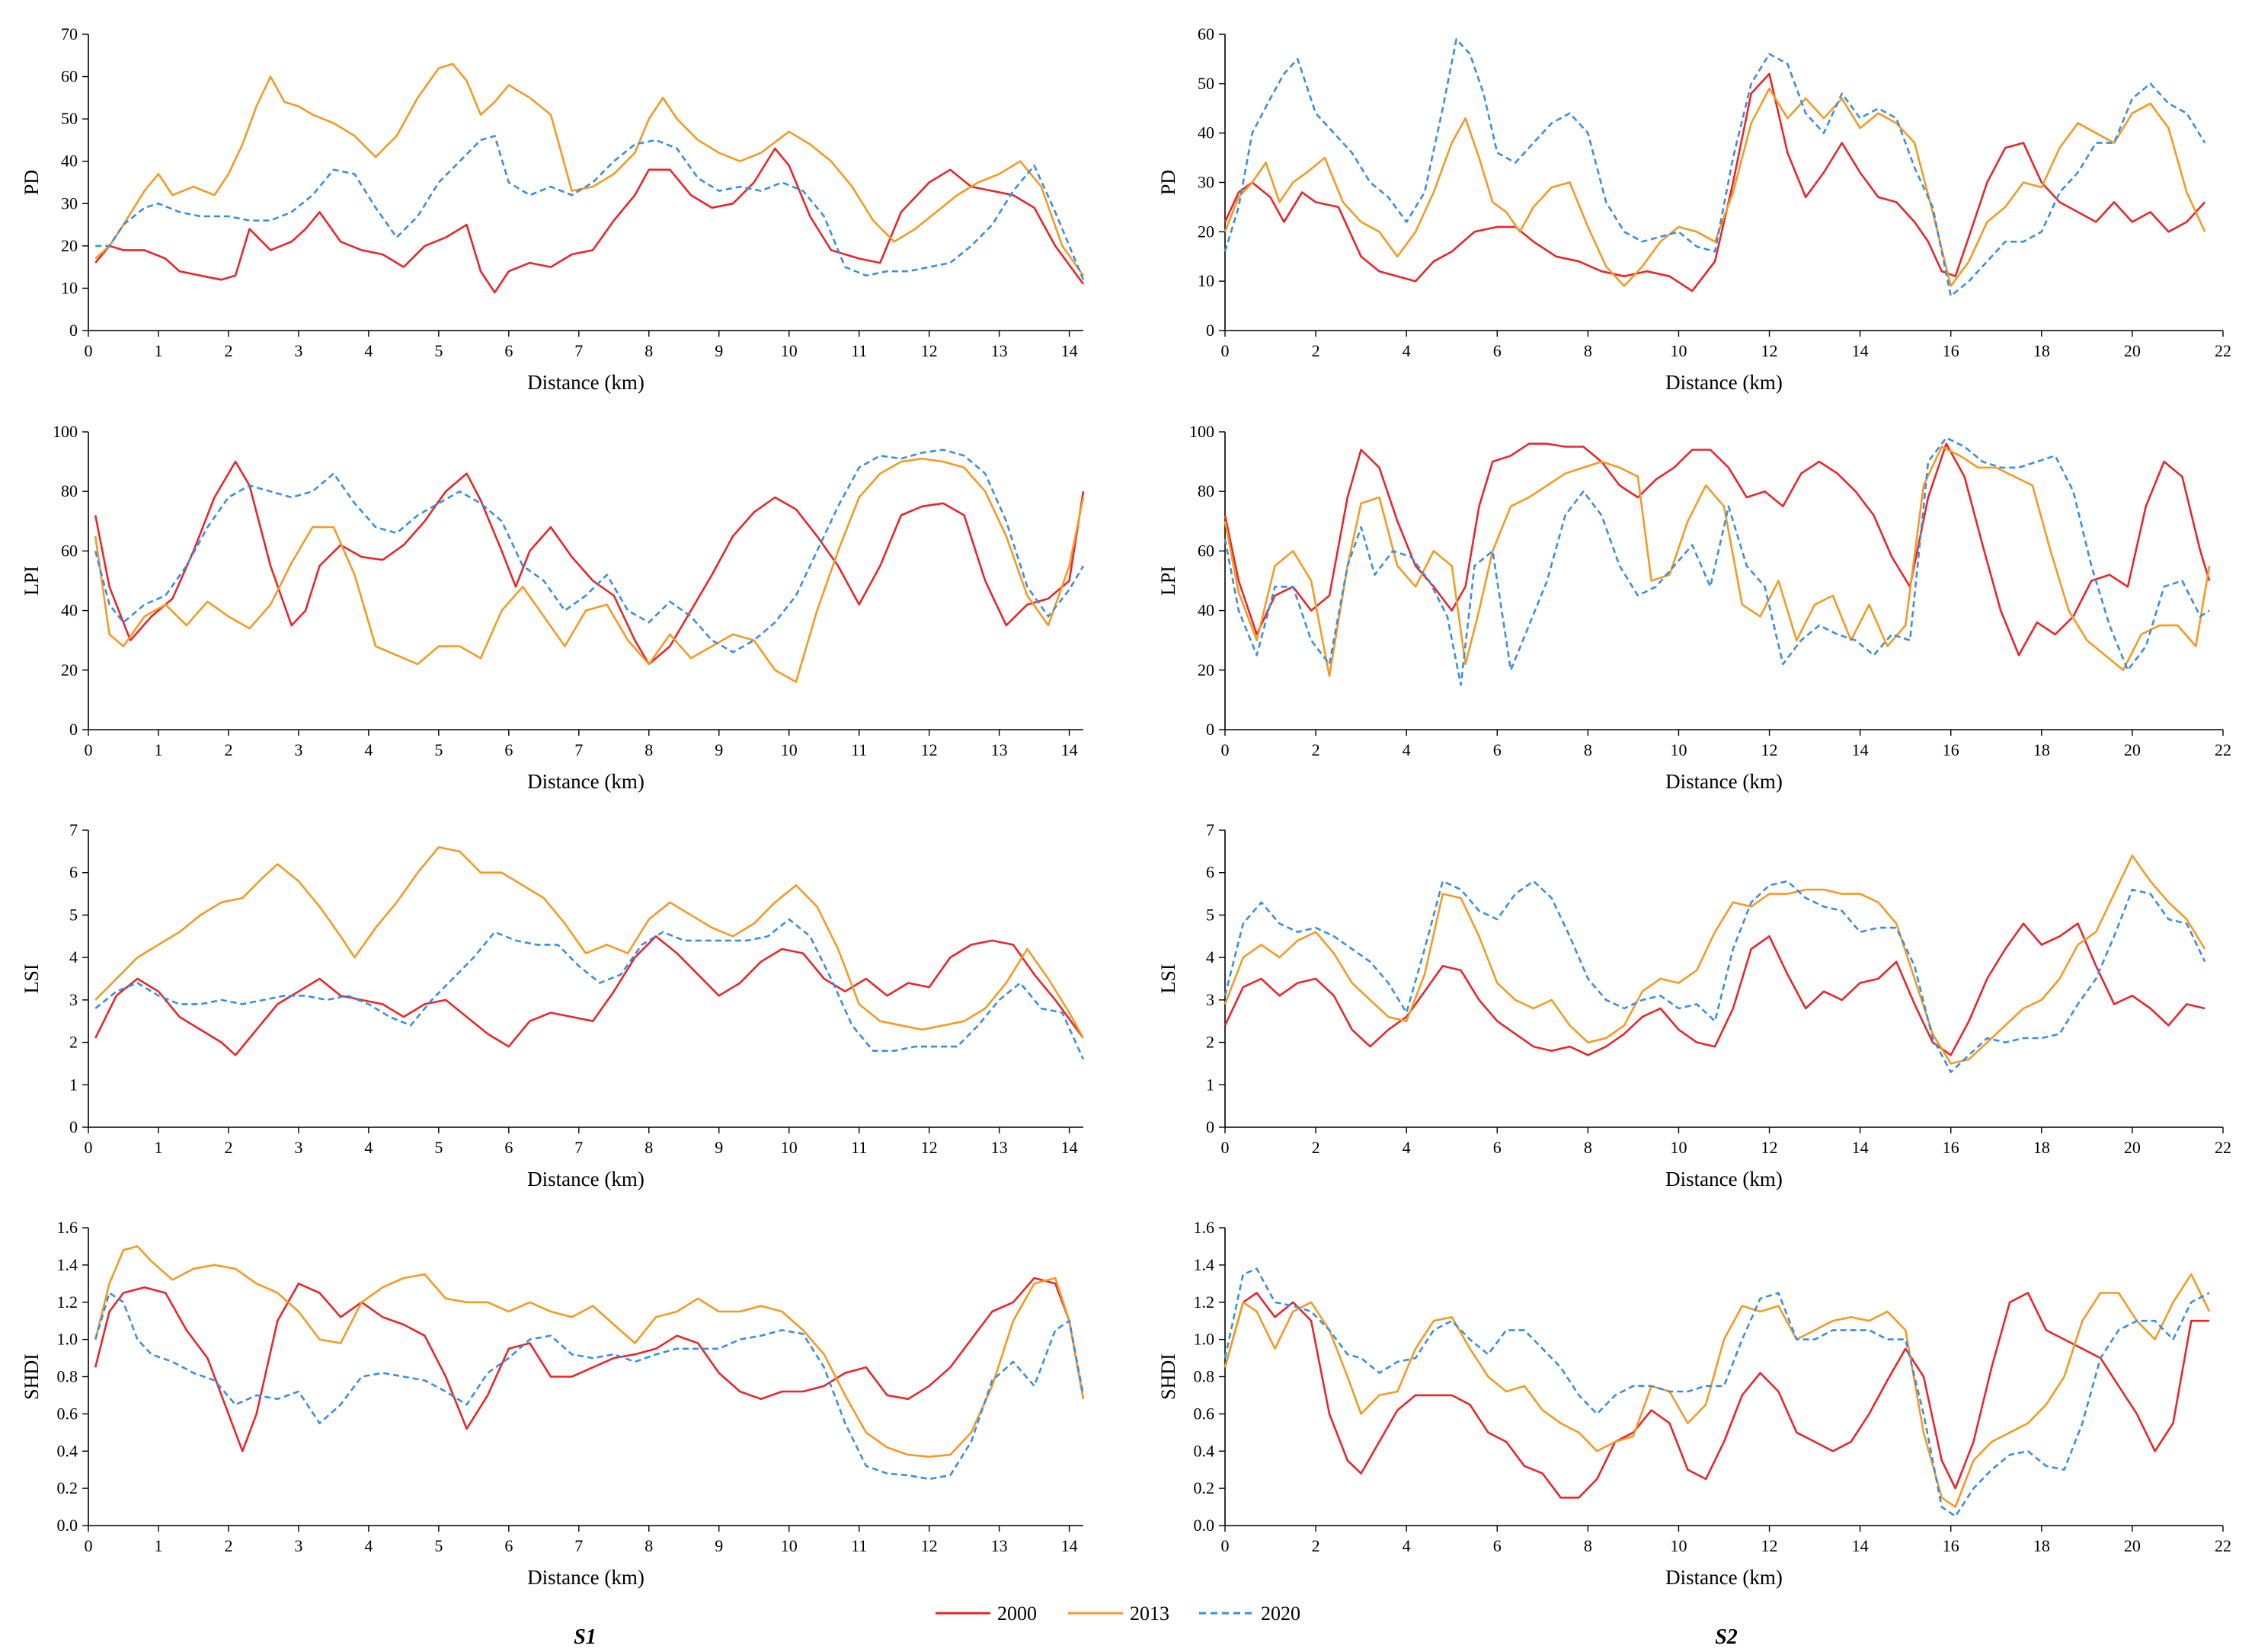 The image size is (2255, 1652). What do you see at coordinates (1206, 490) in the screenshot?
I see `y-tick-label: 80` at bounding box center [1206, 490].